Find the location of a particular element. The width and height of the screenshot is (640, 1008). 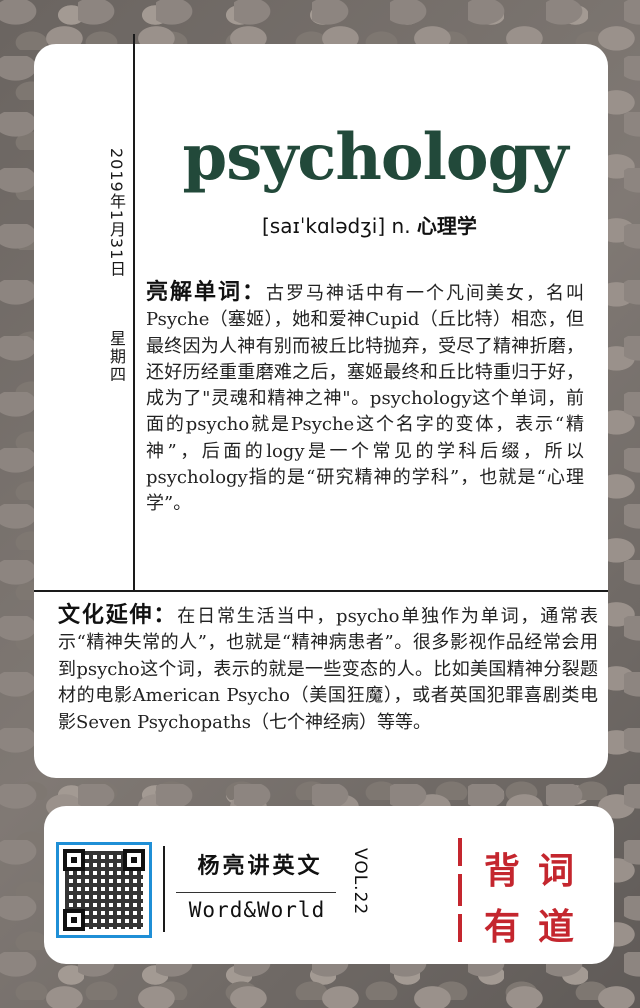

phonetic: [saɪˈkɑlədʒi] n. is located at coordinates (336, 226).